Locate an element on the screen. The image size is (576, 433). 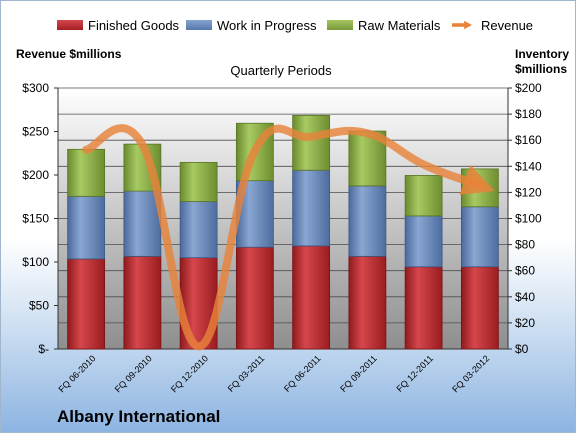
x-tick-label: FQ 12-2010 is located at coordinates (189, 373).